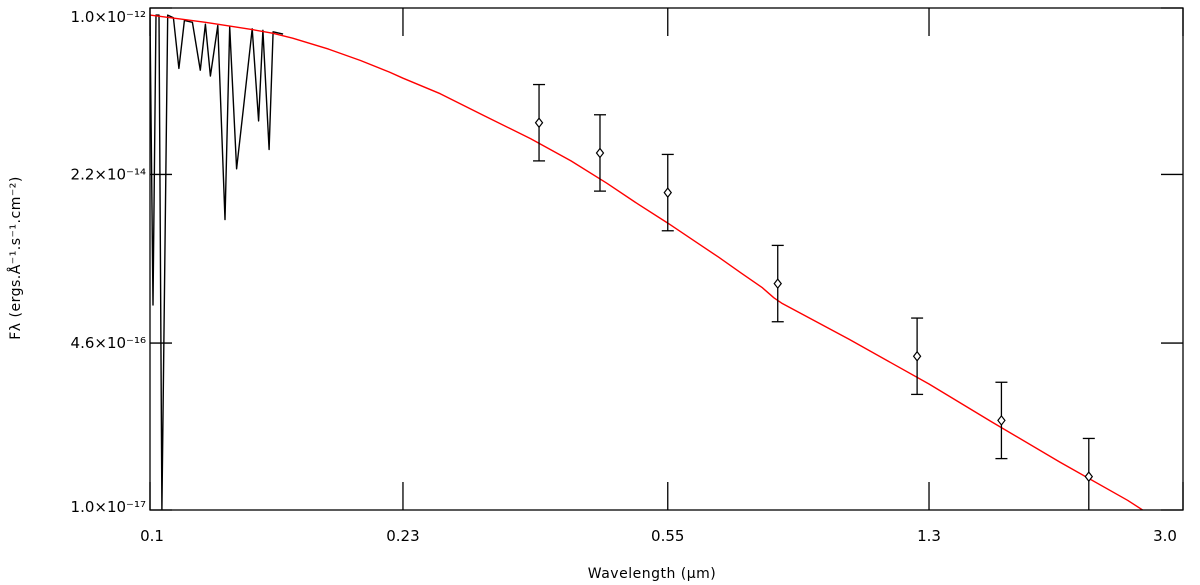 This screenshot has height=585, width=1200. What do you see at coordinates (15, 258) in the screenshot?
I see `y-axis-title: Fλ (ergs.Å⁻¹.s⁻¹.cm⁻²)` at bounding box center [15, 258].